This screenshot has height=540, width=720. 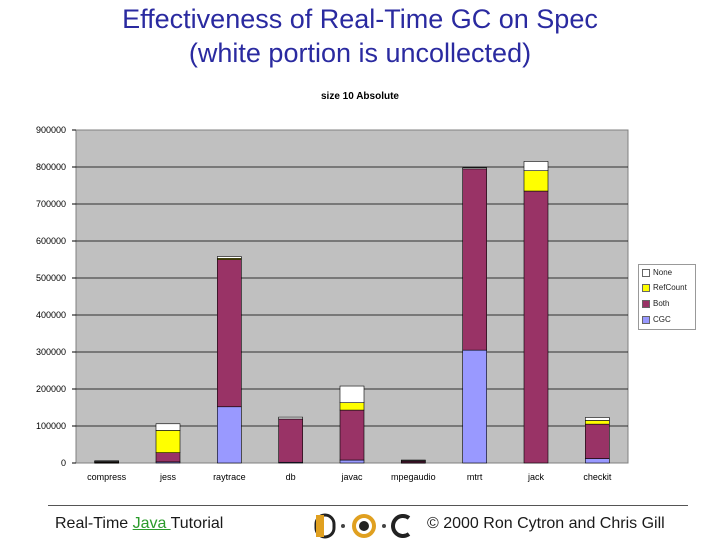 I want to click on bar-cgc-raytrace, so click(x=229, y=435).